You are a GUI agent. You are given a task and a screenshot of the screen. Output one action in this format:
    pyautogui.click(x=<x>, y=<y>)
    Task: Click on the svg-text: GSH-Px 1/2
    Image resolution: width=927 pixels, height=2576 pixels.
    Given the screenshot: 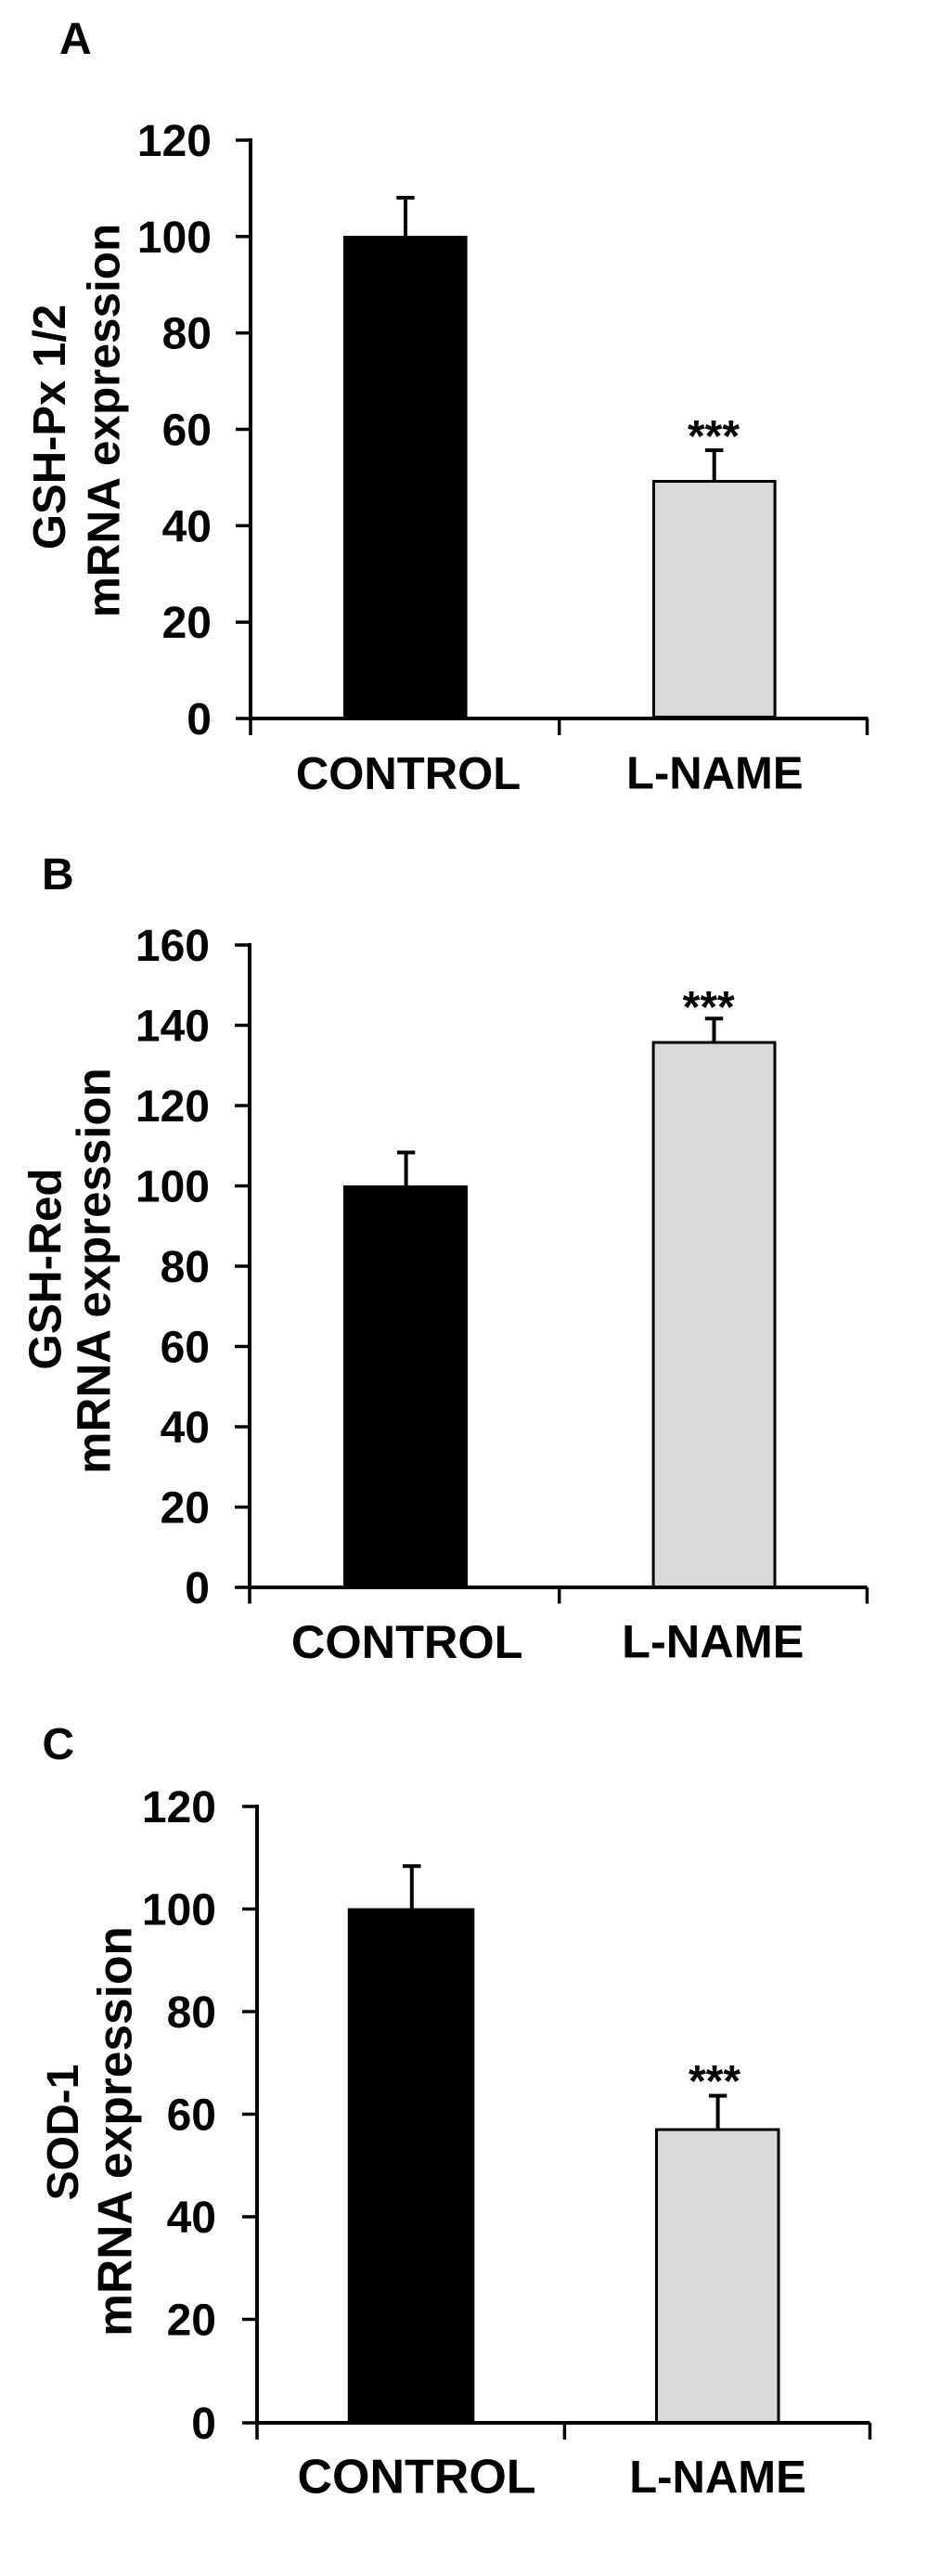 What is the action you would take?
    pyautogui.click(x=50, y=427)
    